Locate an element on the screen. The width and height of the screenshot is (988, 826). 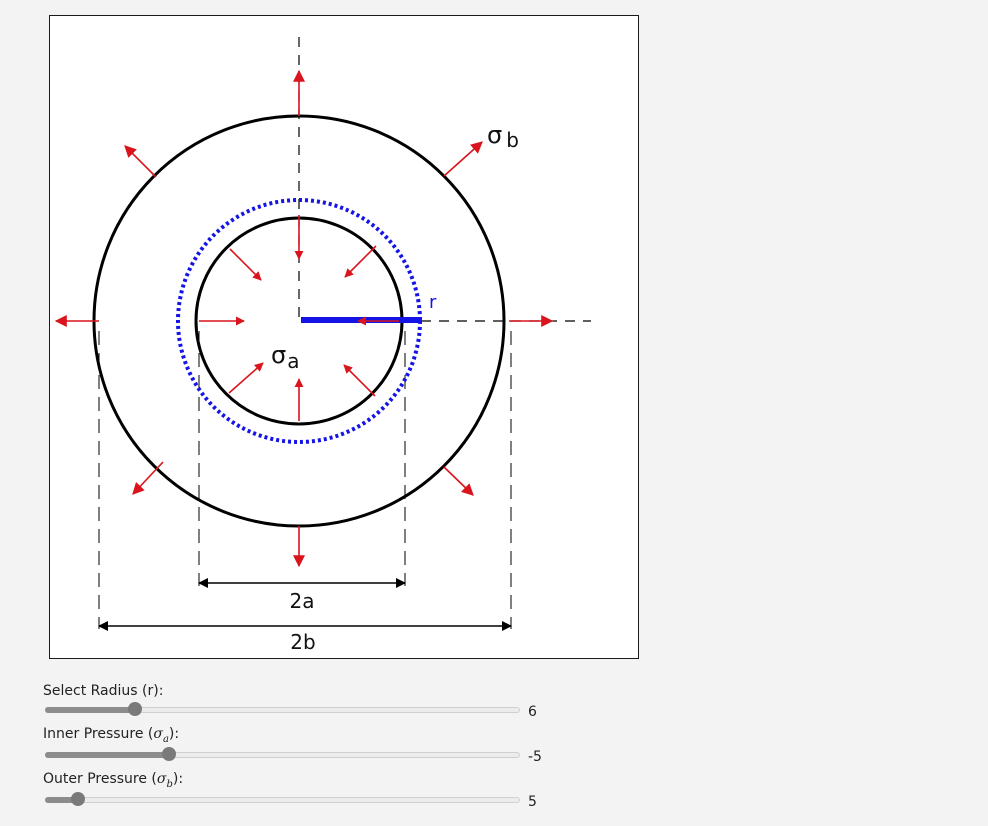
outer-pressure-label: Outer Pressure (σb): is located at coordinates (113, 780).